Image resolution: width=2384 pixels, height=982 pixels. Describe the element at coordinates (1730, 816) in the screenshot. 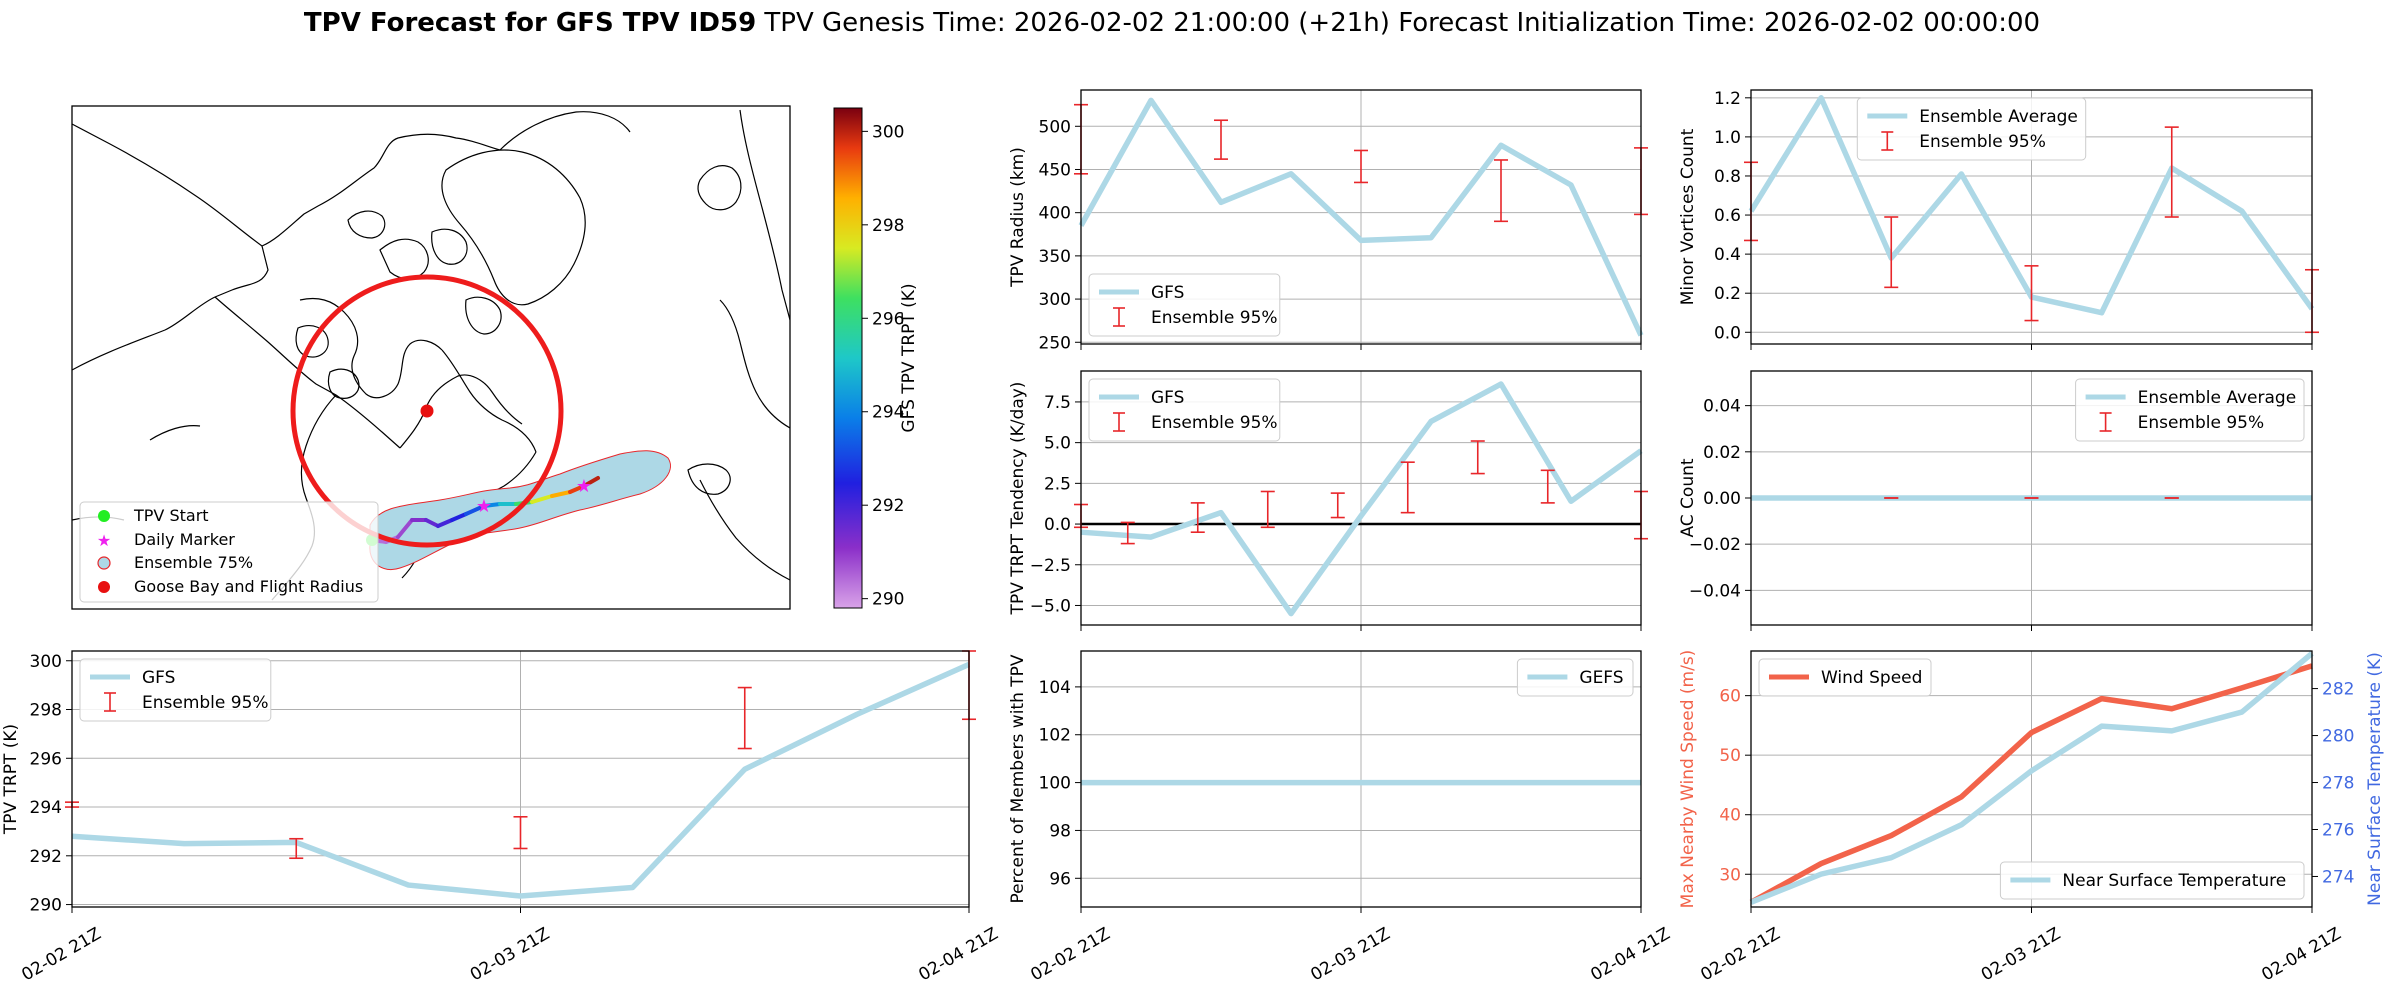

I see `ytick-label: 40` at that location.